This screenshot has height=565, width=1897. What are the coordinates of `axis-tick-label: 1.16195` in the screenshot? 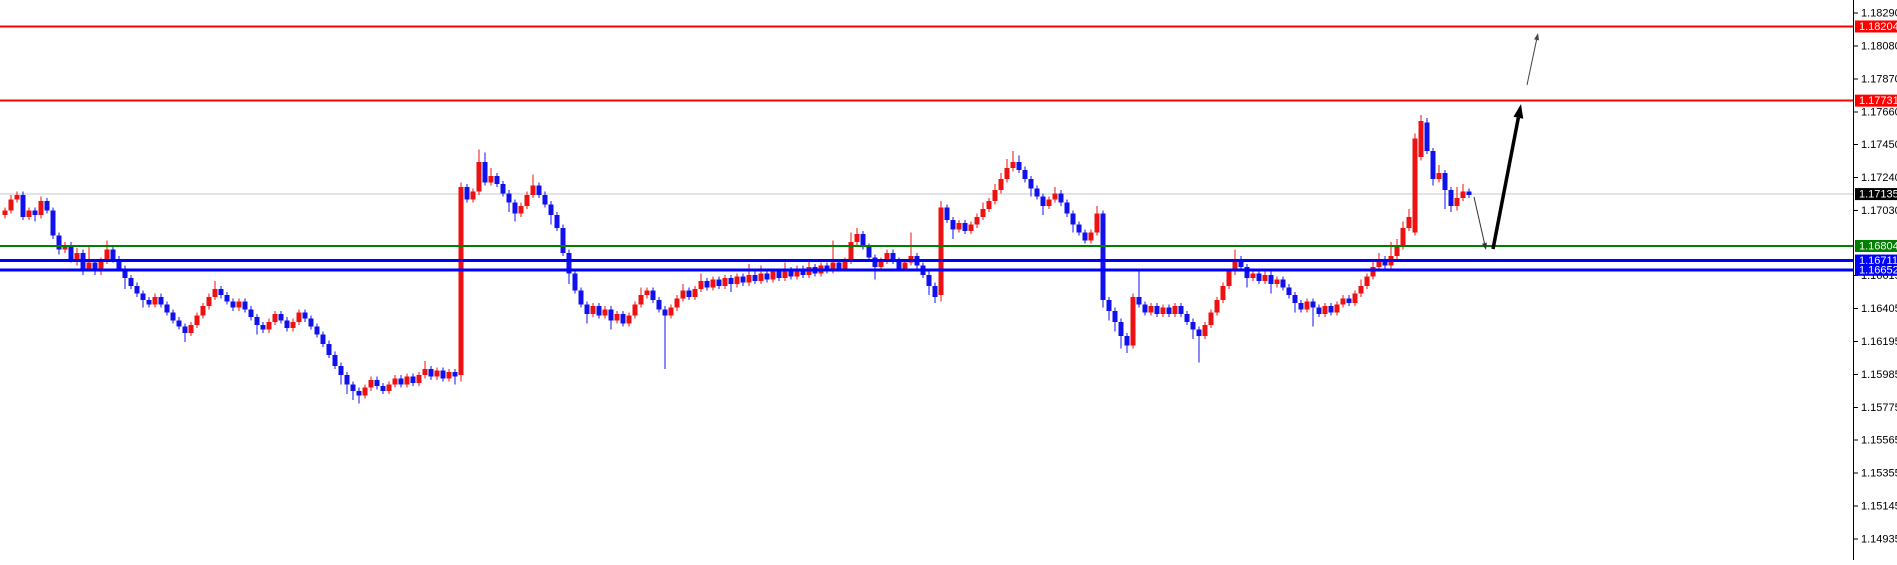 It's located at (1879, 342).